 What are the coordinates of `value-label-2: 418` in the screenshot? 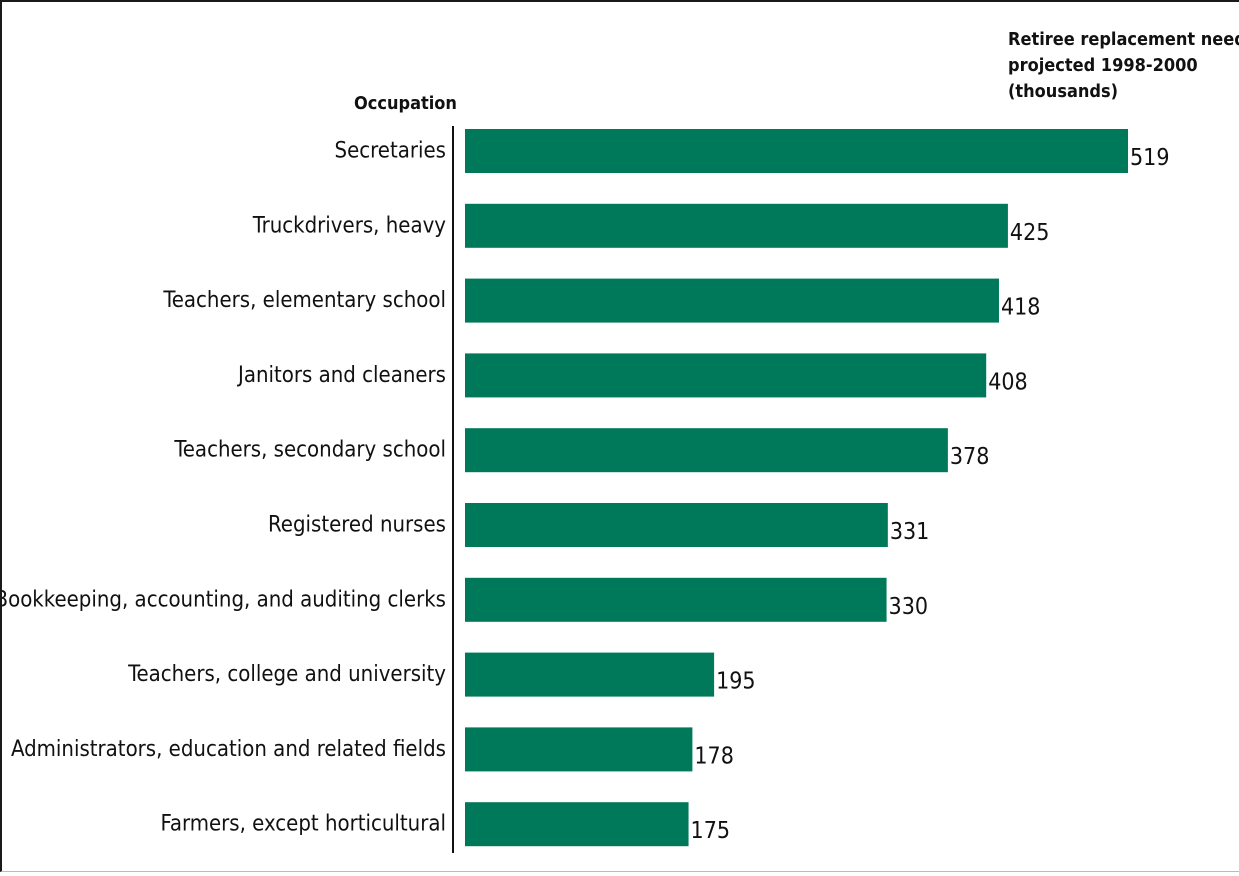 It's located at (1020, 308).